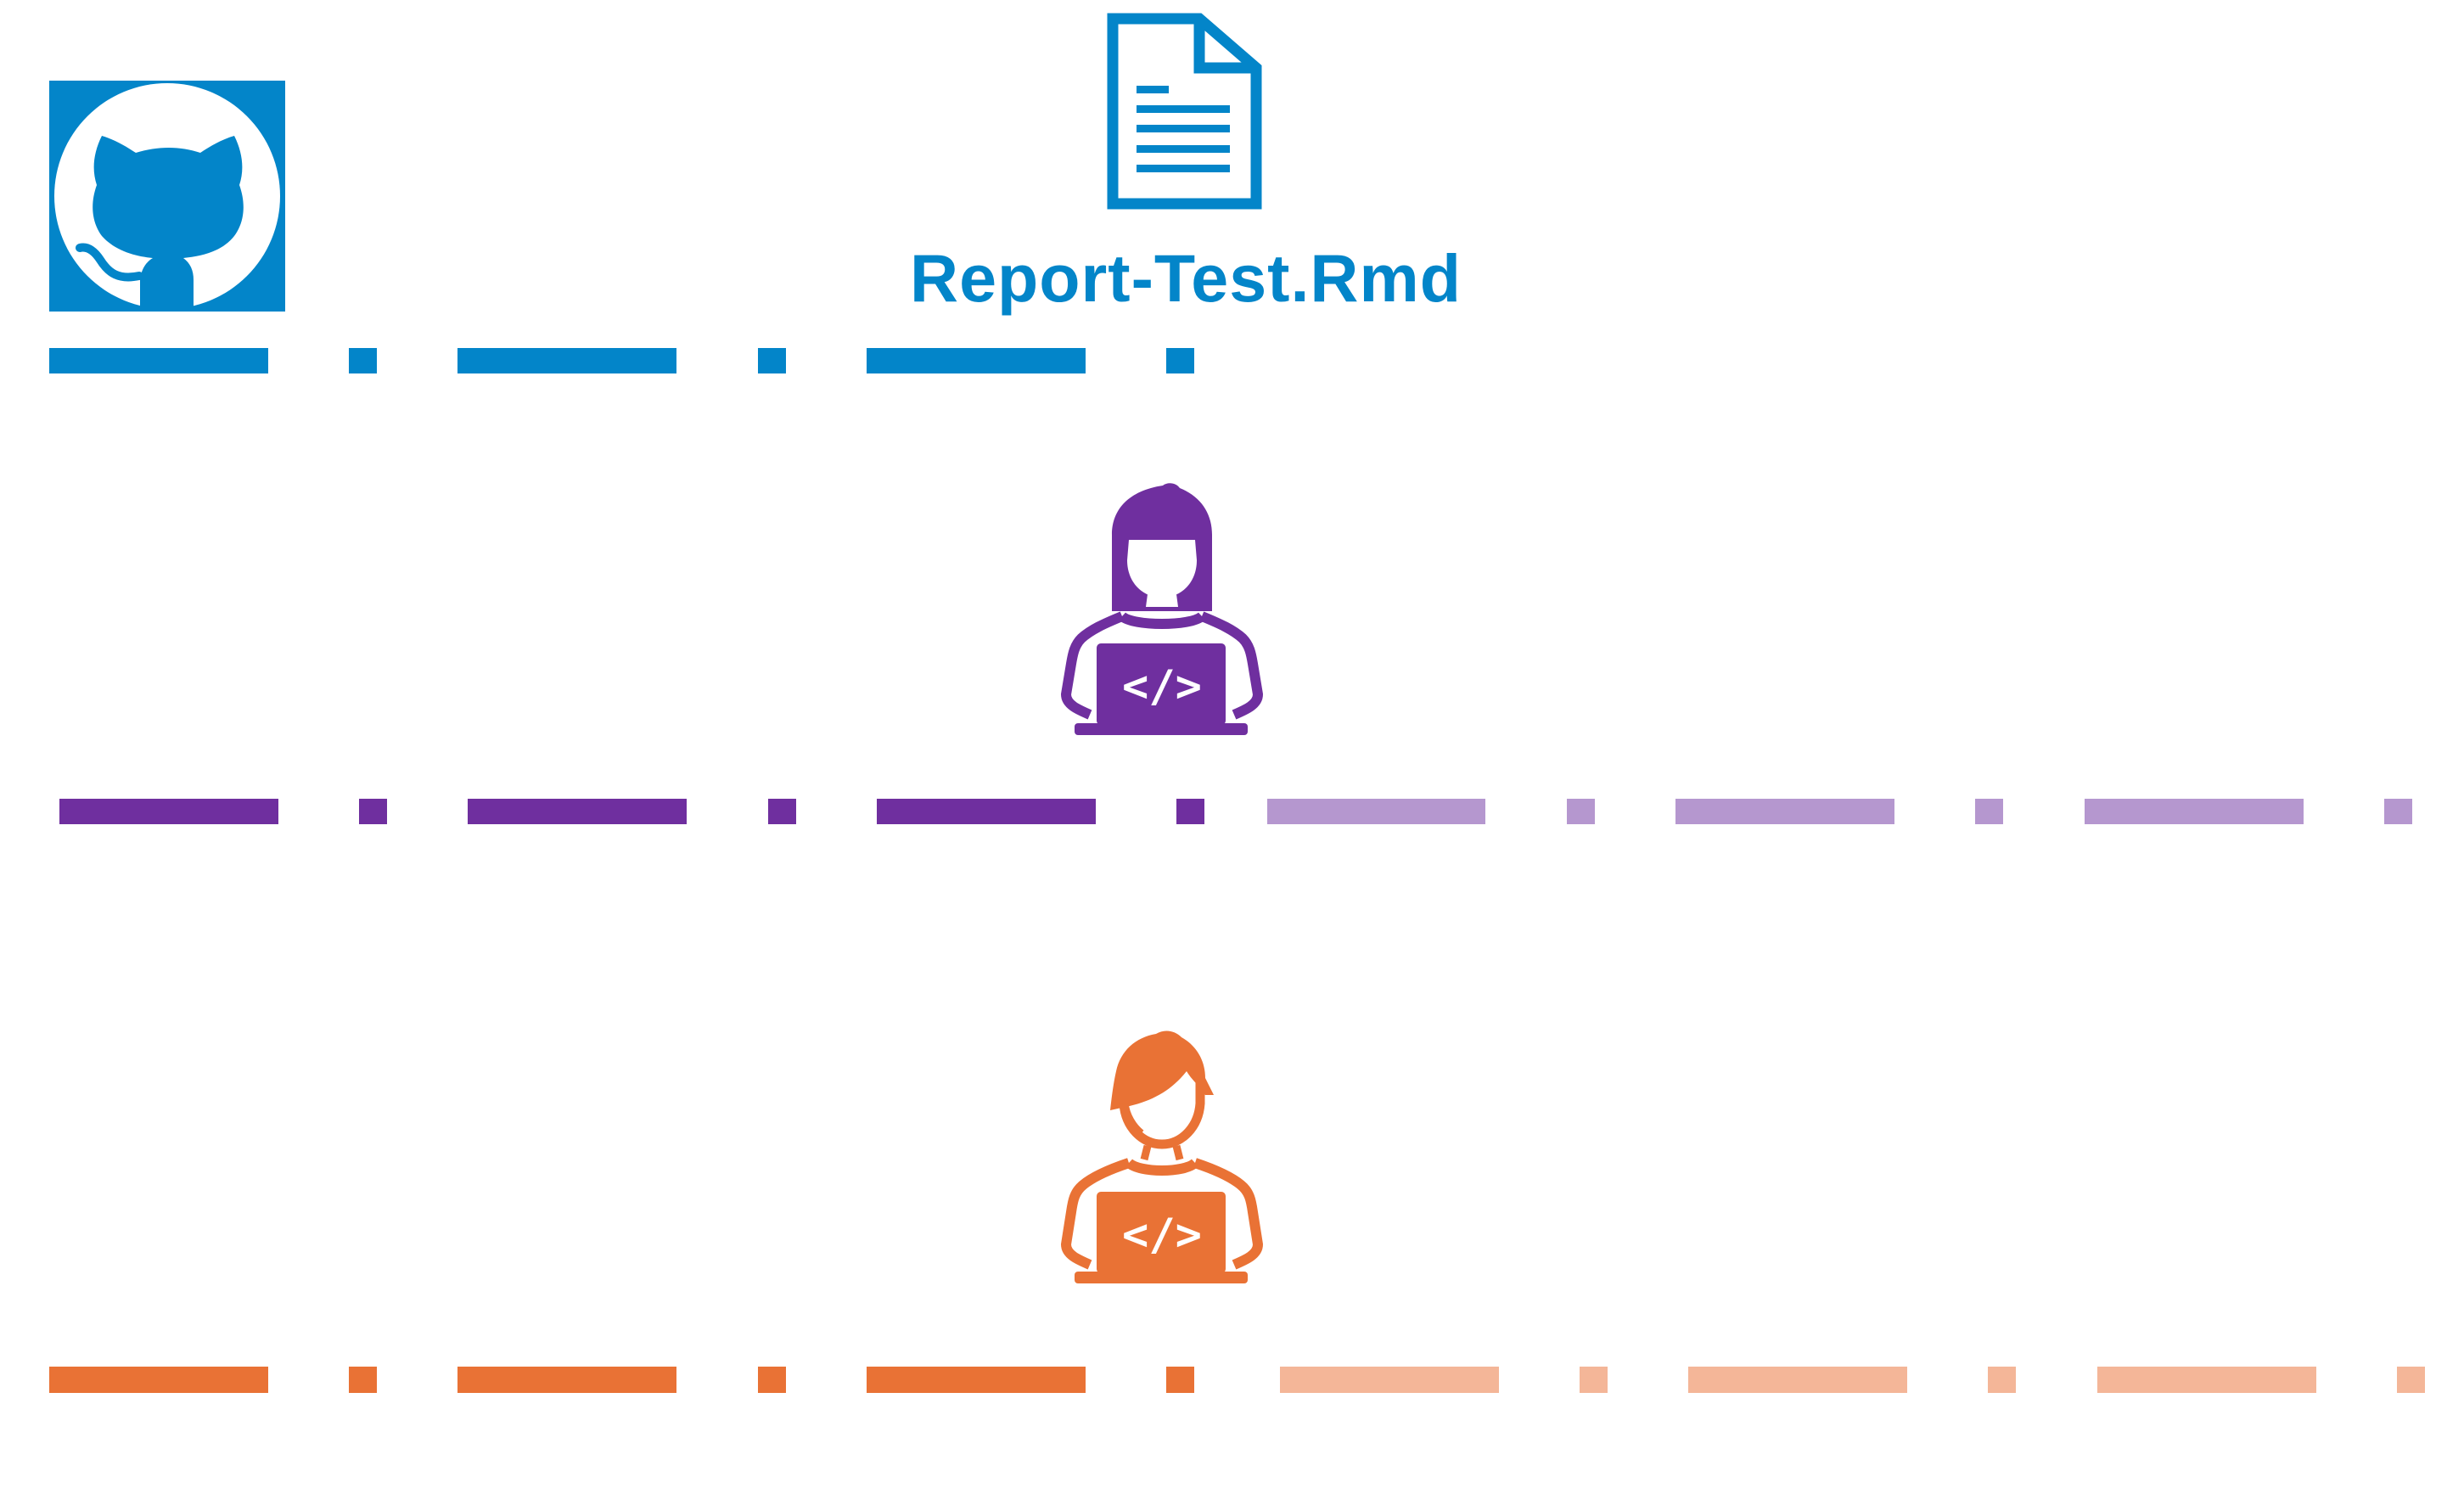 This screenshot has width=2464, height=1488. What do you see at coordinates (1237, 1380) in the screenshot?
I see `dev2-timeline` at bounding box center [1237, 1380].